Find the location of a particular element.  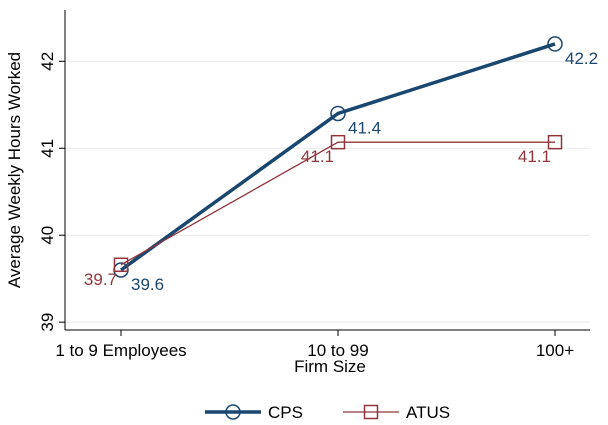

y-tick-label: 40 is located at coordinates (47, 235).